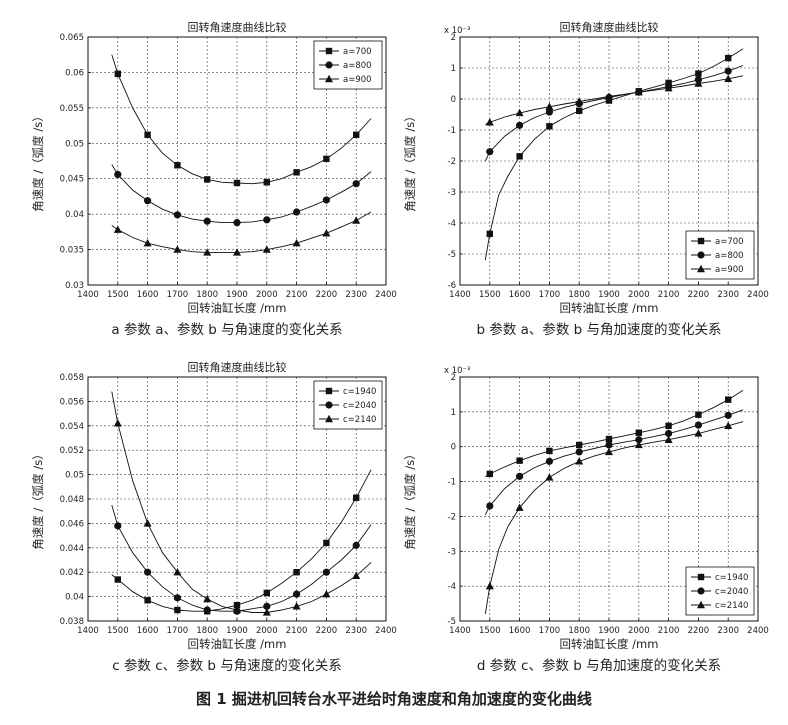  Describe the element at coordinates (207, 631) in the screenshot. I see `x-tick-label: 1800` at that location.